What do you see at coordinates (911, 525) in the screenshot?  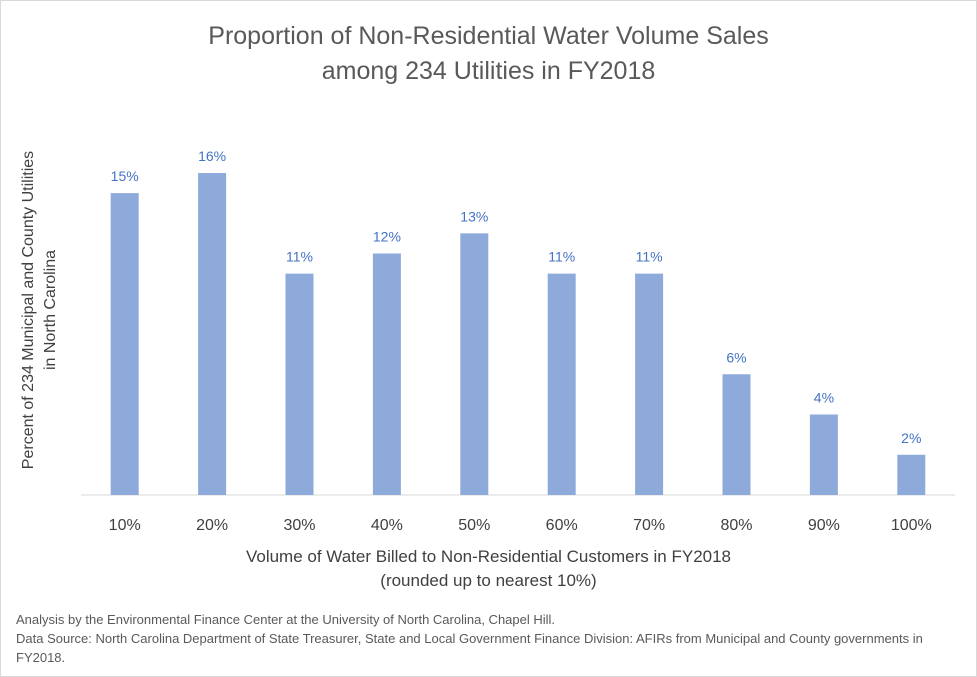 I see `x-tick-label-10: 100%` at bounding box center [911, 525].